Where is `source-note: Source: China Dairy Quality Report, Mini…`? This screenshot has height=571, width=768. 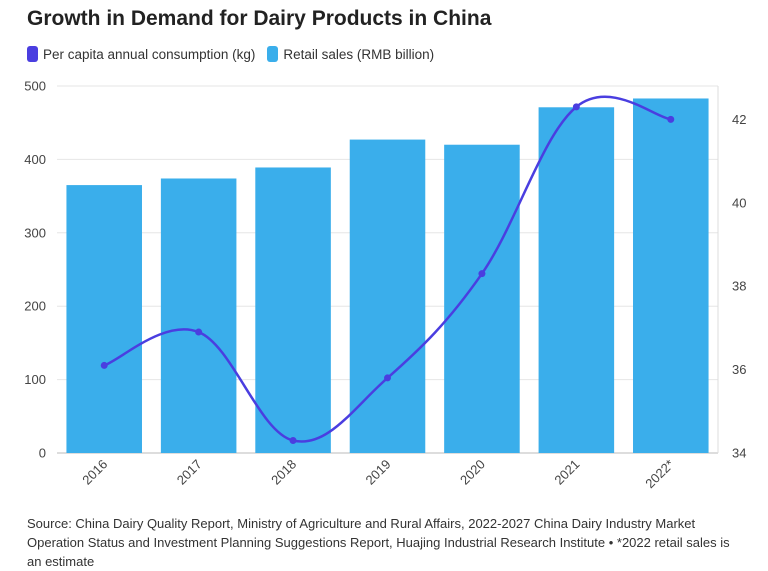 source-note: Source: China Dairy Quality Report, Mini… is located at coordinates (378, 542).